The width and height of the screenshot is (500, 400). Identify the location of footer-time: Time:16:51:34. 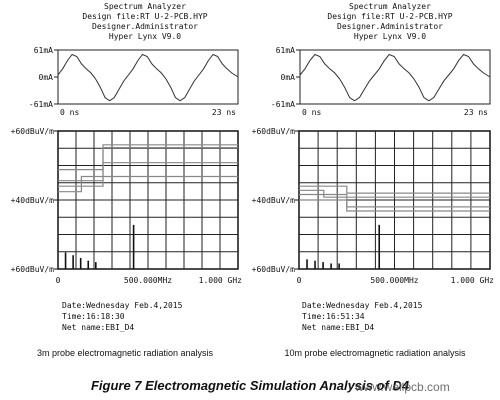
(333, 316).